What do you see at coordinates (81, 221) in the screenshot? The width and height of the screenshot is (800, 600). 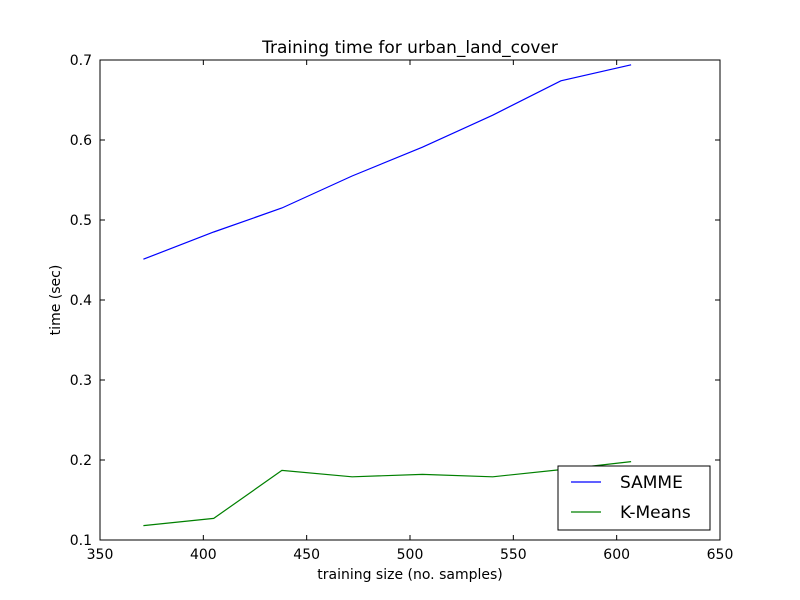 I see `y-tick-label: 0.5` at bounding box center [81, 221].